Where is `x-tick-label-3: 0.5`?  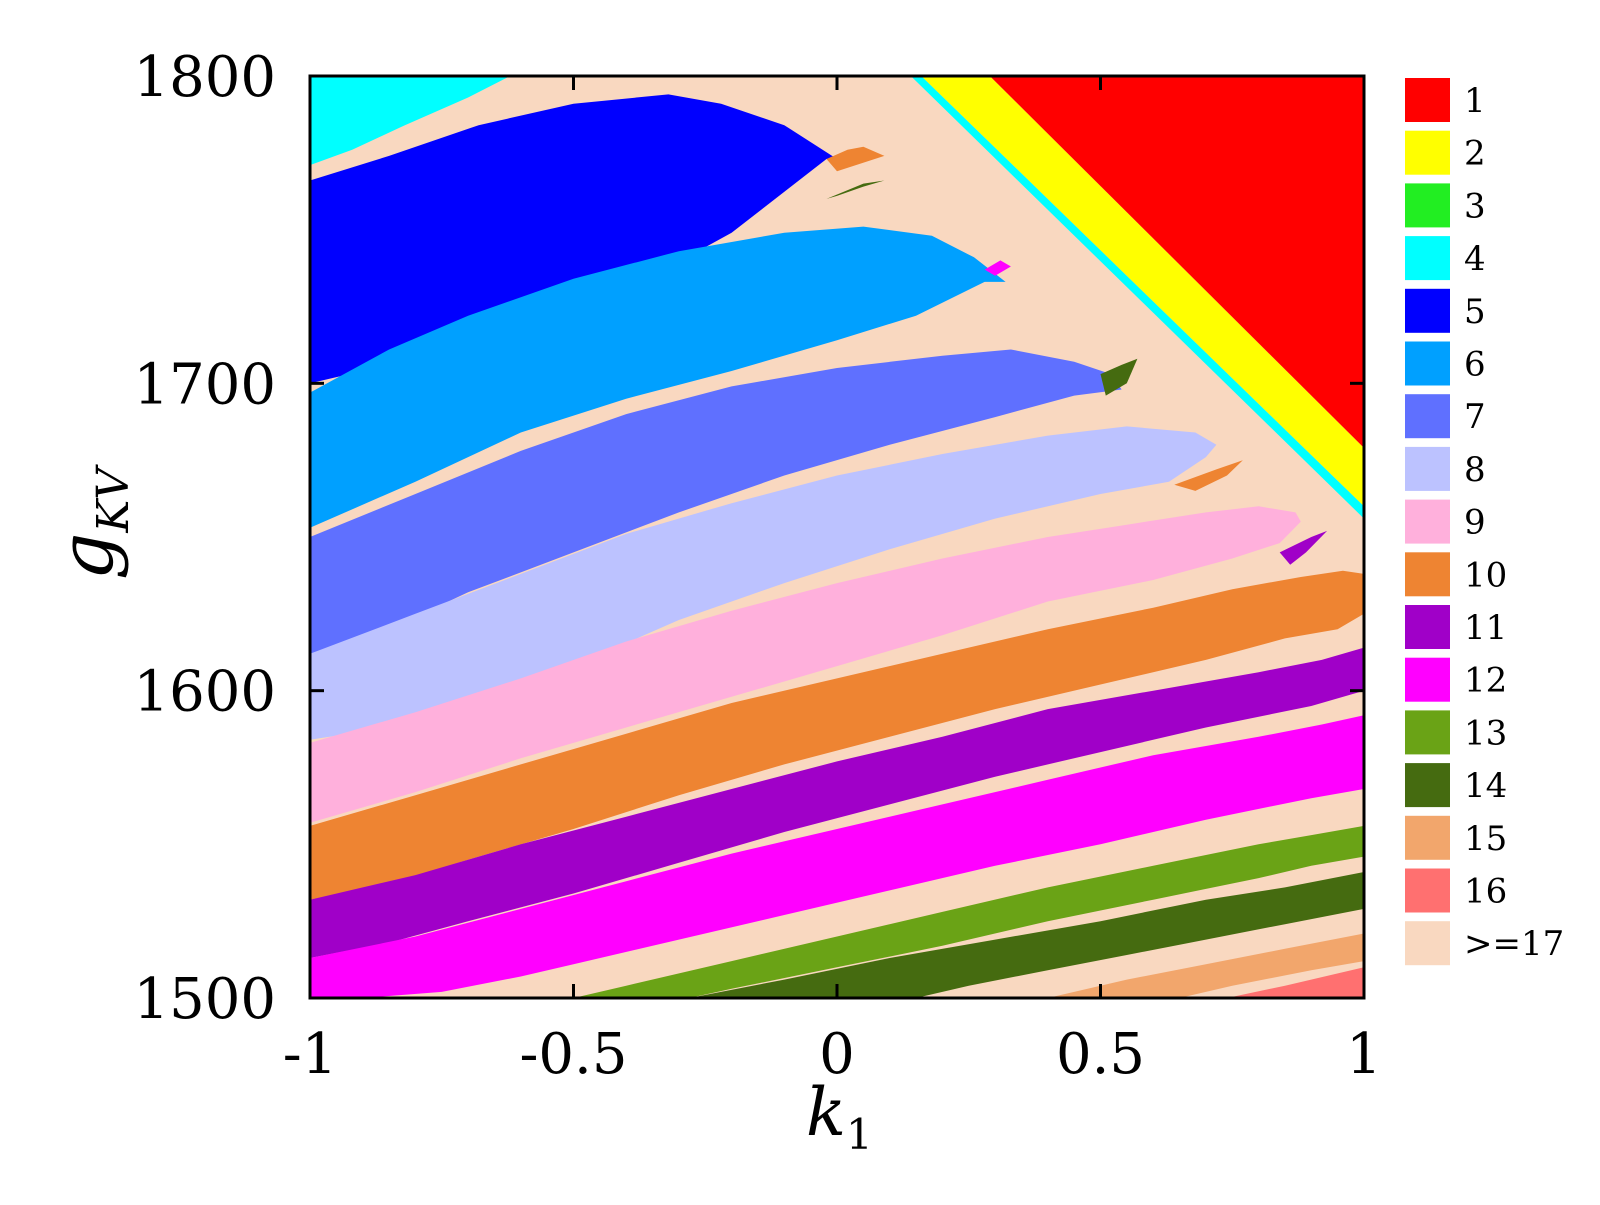
x-tick-label-3: 0.5 is located at coordinates (1100, 1054).